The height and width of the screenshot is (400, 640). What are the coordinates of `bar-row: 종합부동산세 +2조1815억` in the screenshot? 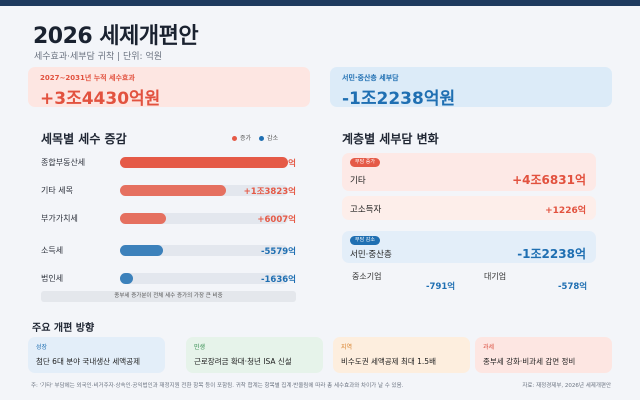 It's located at (168, 162).